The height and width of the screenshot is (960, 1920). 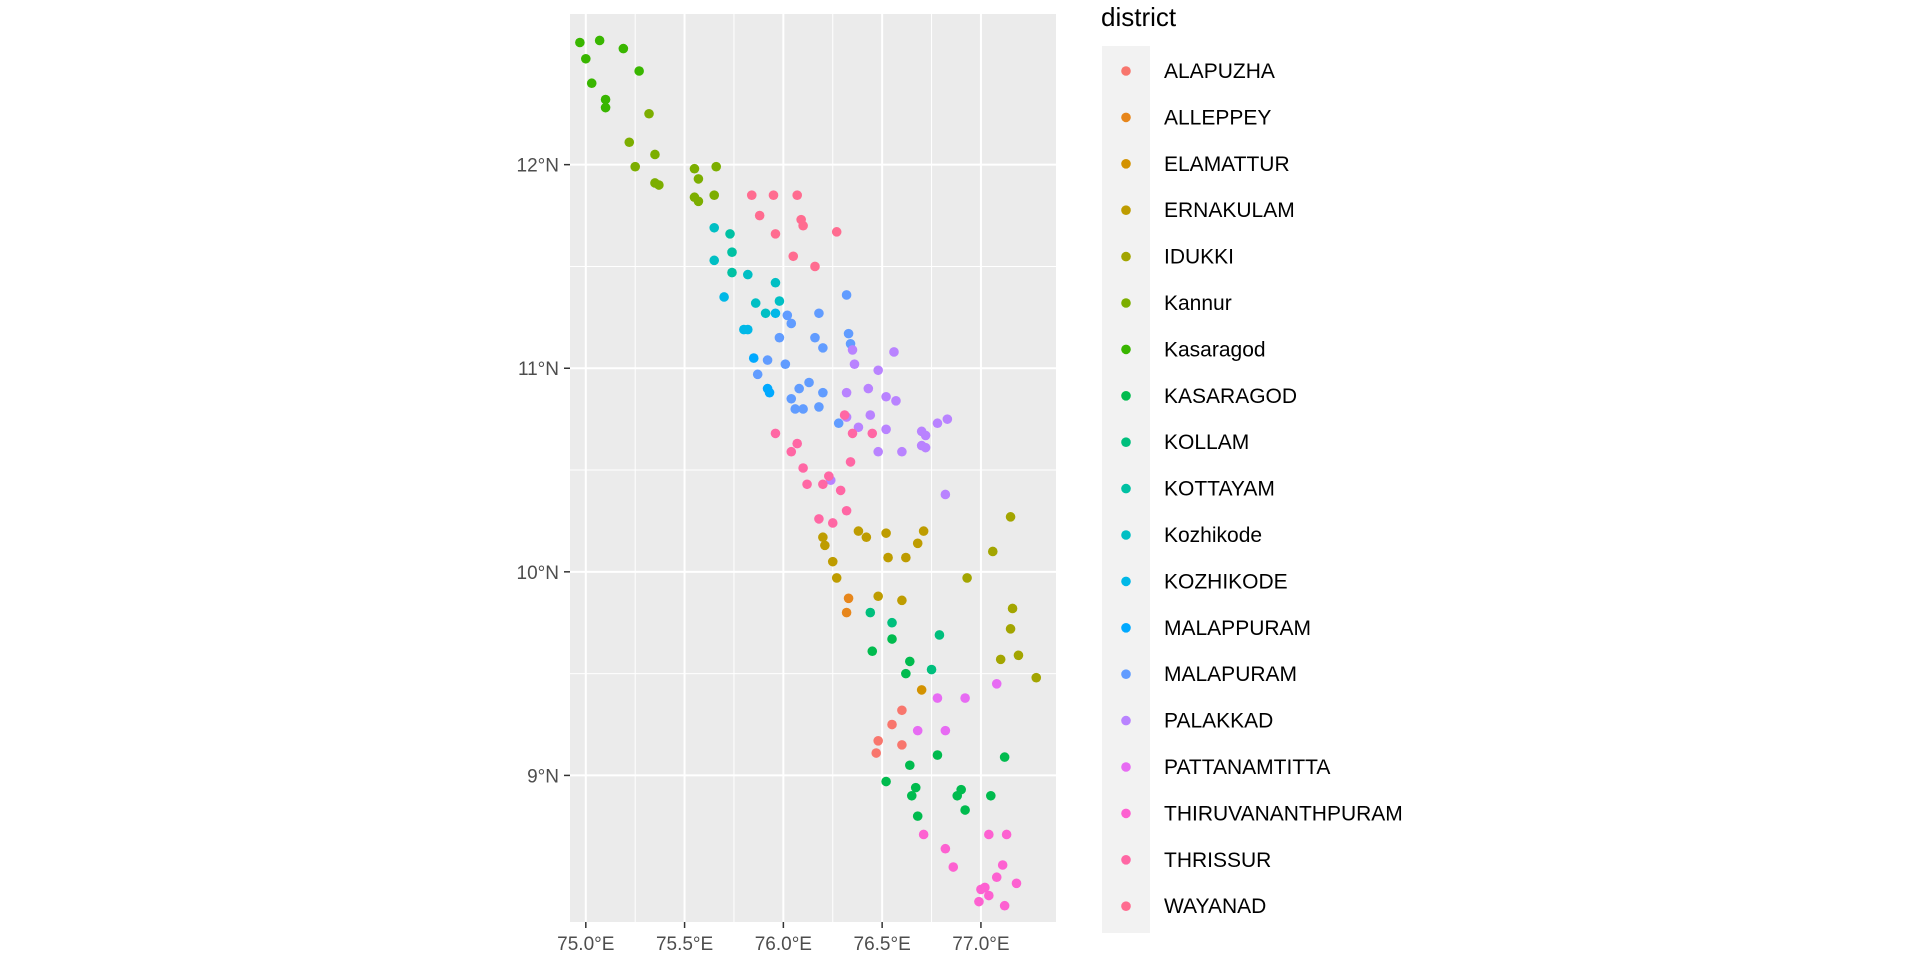 I want to click on y-tick-label: 11°N, so click(x=538, y=369).